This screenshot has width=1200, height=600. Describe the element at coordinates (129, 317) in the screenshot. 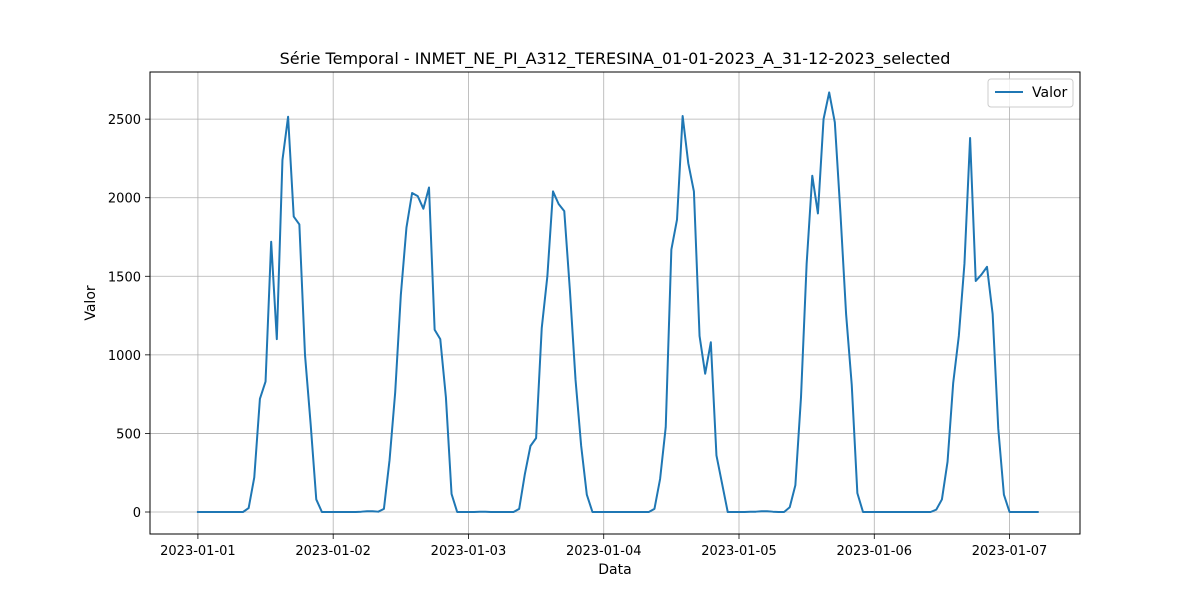

I see `y-axis: 0 500 1000 1500 2000 2500` at that location.